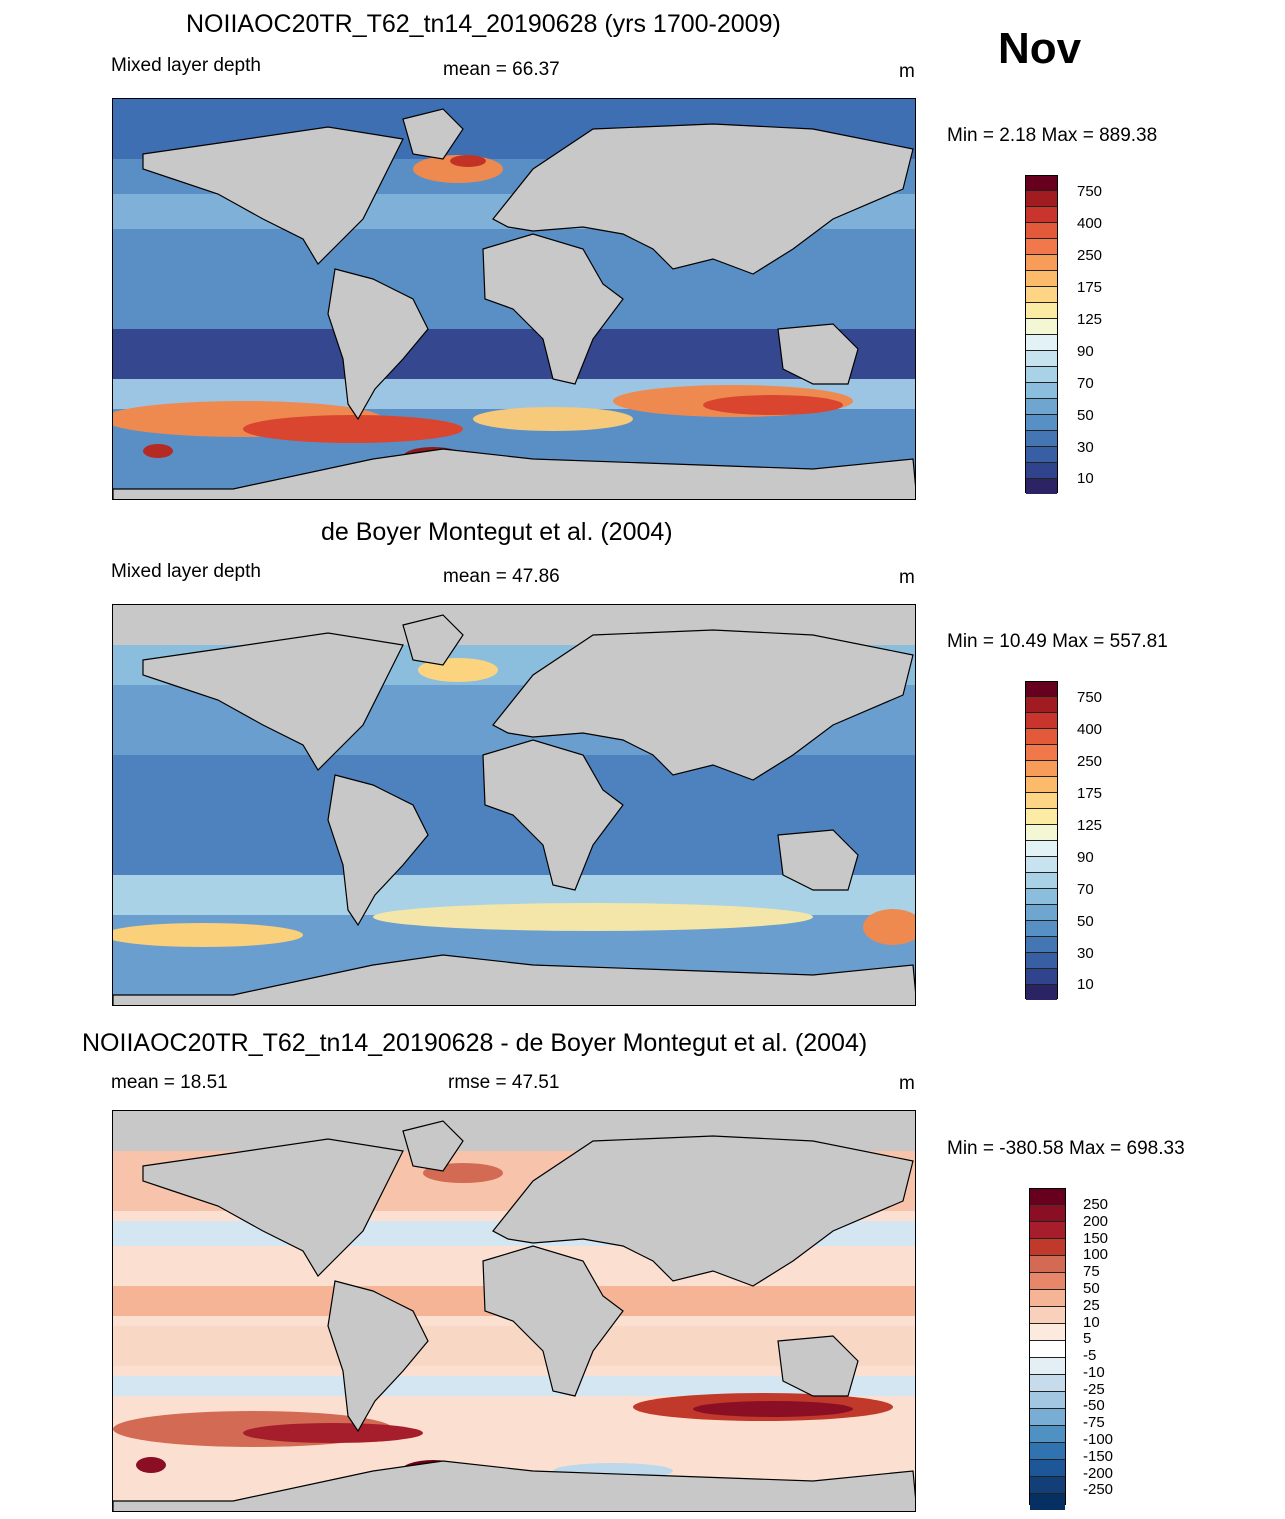 This screenshot has height=1519, width=1285. What do you see at coordinates (907, 577) in the screenshot?
I see `panel2-units: m` at bounding box center [907, 577].